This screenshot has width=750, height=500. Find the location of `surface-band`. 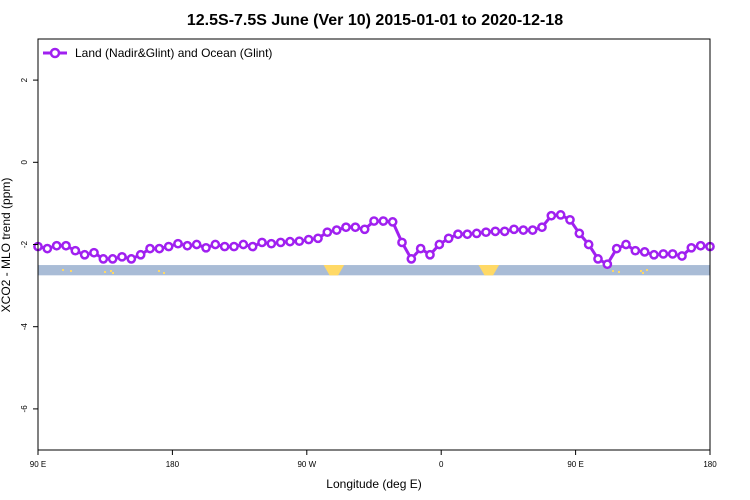

surface-band is located at coordinates (374, 270).